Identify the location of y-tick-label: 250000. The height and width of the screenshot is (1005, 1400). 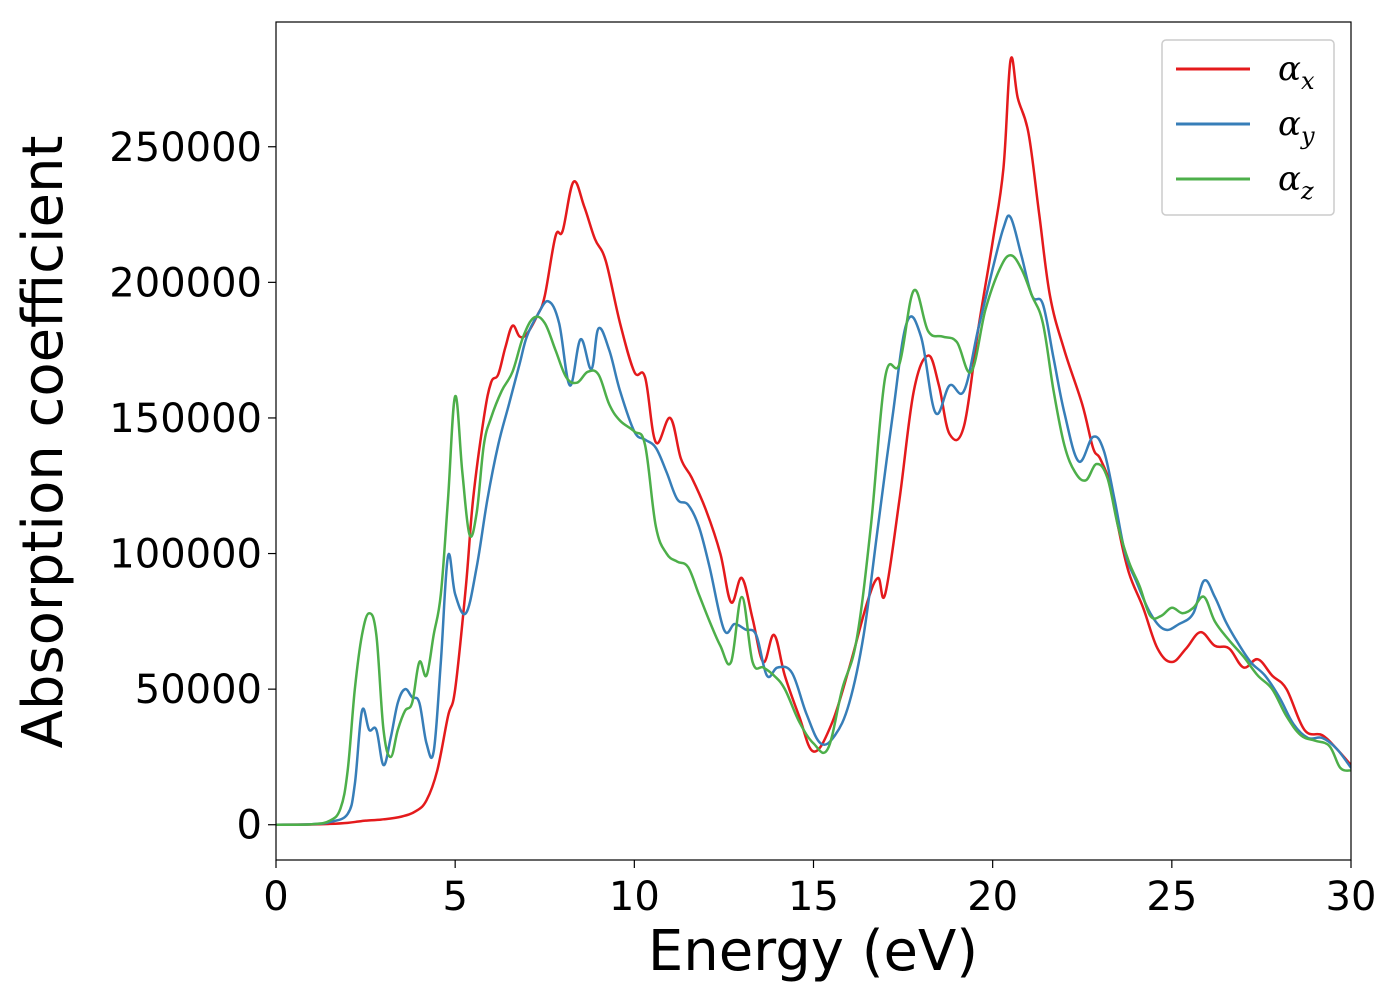
(185, 148).